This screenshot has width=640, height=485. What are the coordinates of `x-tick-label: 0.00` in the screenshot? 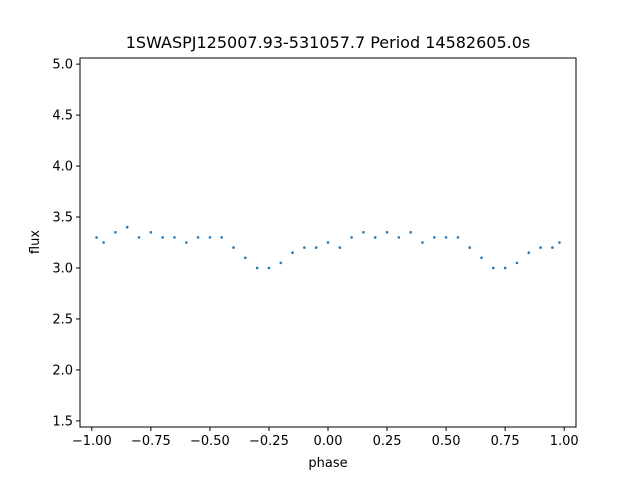 It's located at (328, 441).